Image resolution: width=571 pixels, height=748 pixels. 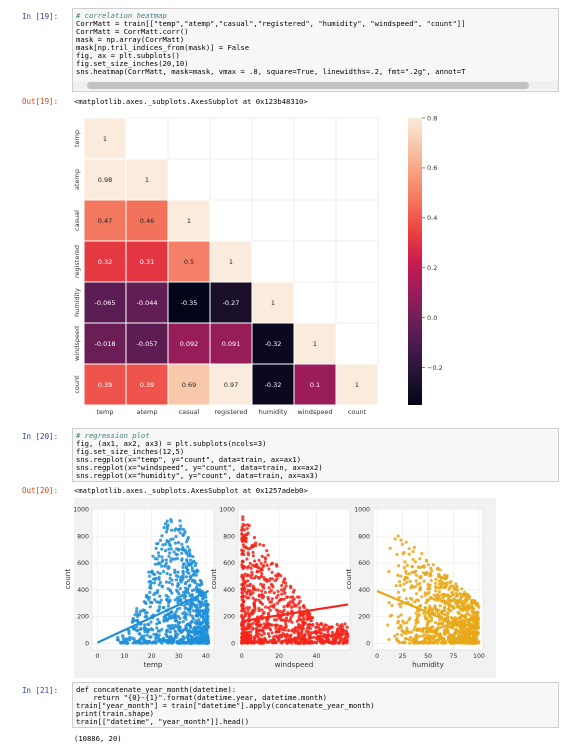 I want to click on y-tick-label: 400, so click(x=364, y=590).